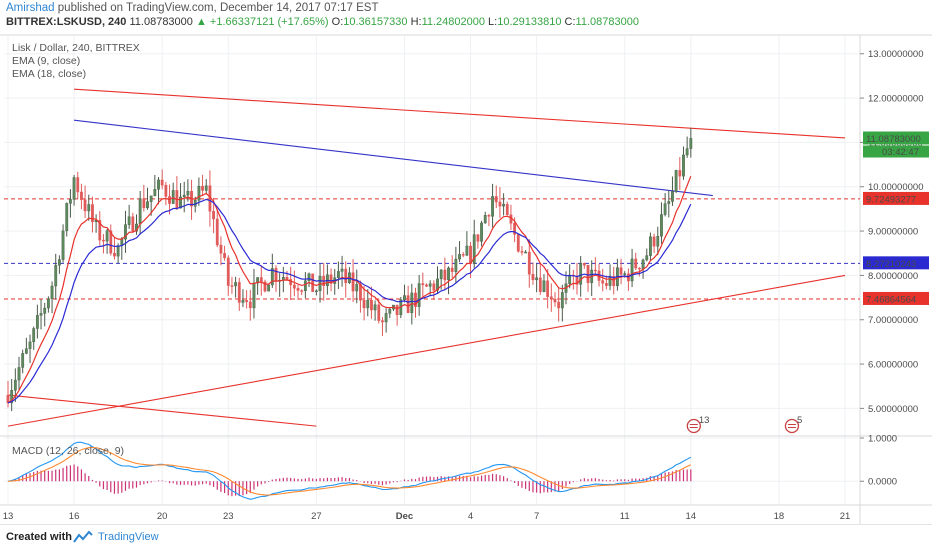 This screenshot has height=551, width=932. What do you see at coordinates (375, 22) in the screenshot?
I see `open-value: 10.36157330` at bounding box center [375, 22].